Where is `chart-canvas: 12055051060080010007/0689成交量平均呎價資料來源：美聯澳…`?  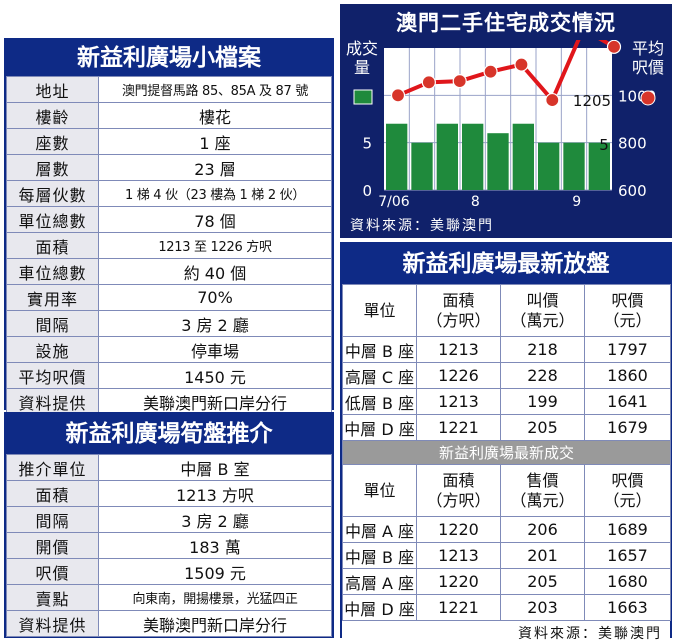 chart-canvas: 12055051060080010007/0689成交量平均呎價資料來源：美聯澳… is located at coordinates (505, 137).